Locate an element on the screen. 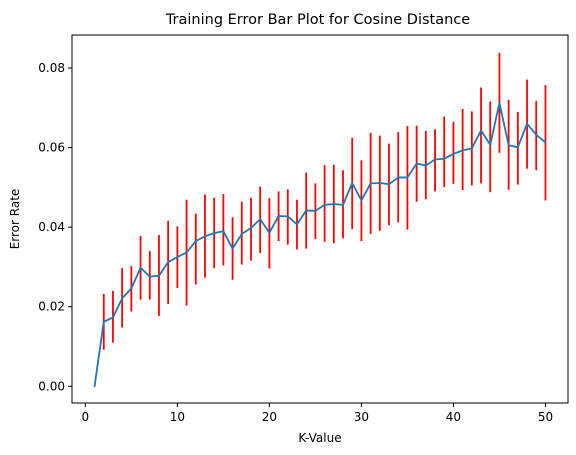 This screenshot has height=455, width=576. x-tick-label: 40 is located at coordinates (453, 417).